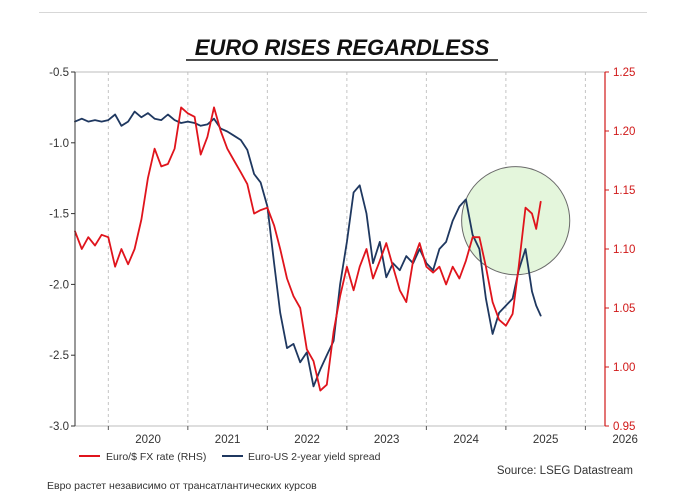  Describe the element at coordinates (59, 73) in the screenshot. I see `left-tick-label: -0.5` at that location.